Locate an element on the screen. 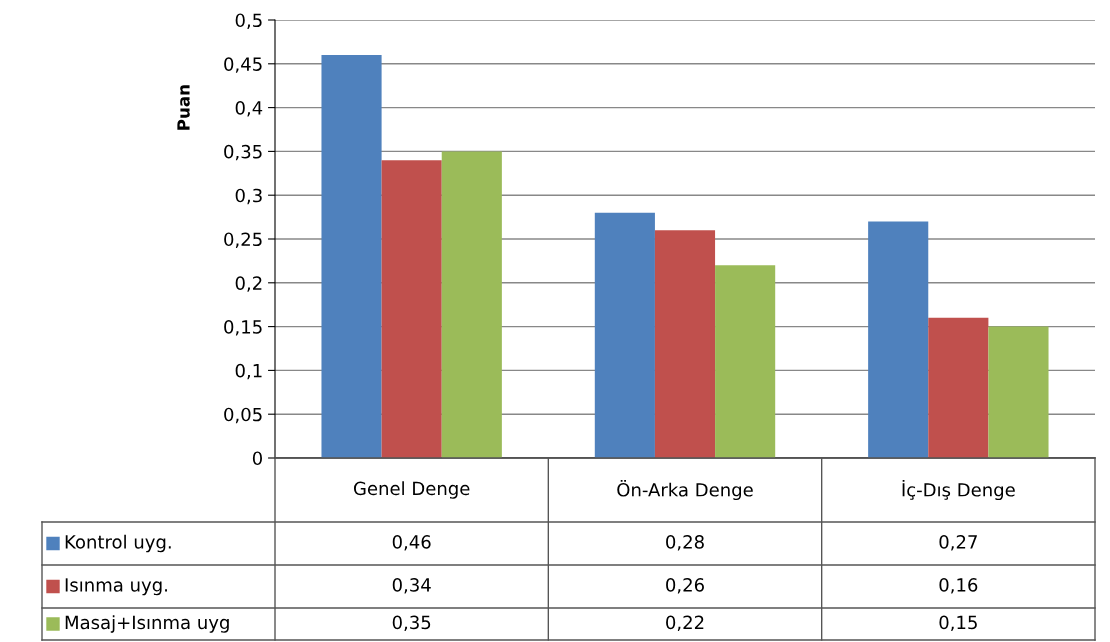  y-tick-label: 0,15 is located at coordinates (243, 328).